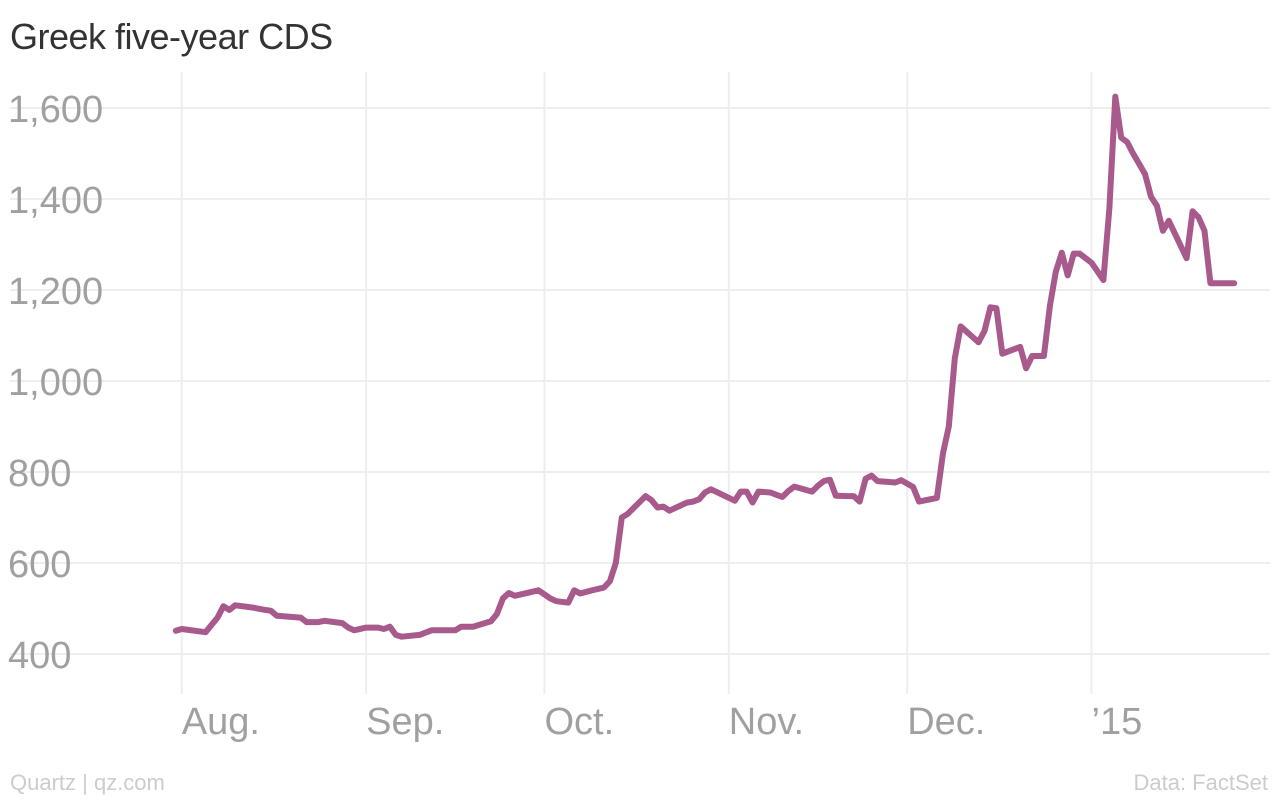  I want to click on y-axis-ticks: 400 600 800 1,000 1,200 1,400 1,600, so click(55, 383).